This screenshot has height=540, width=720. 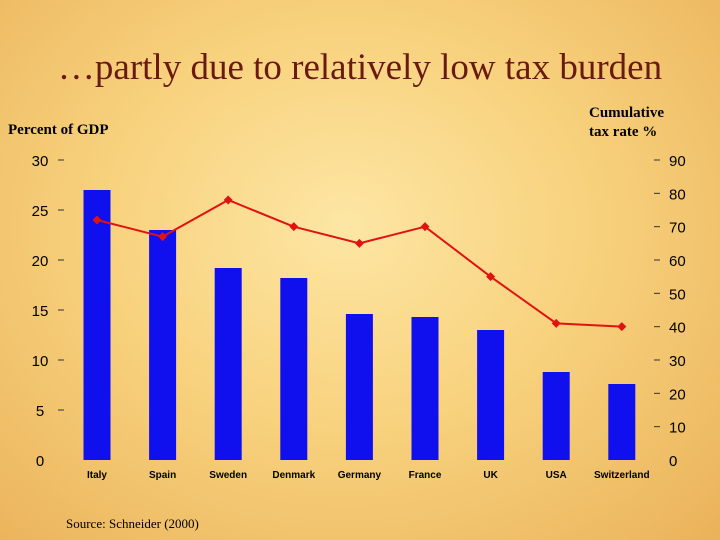 I want to click on right-tick-label: 80, so click(x=677, y=194).